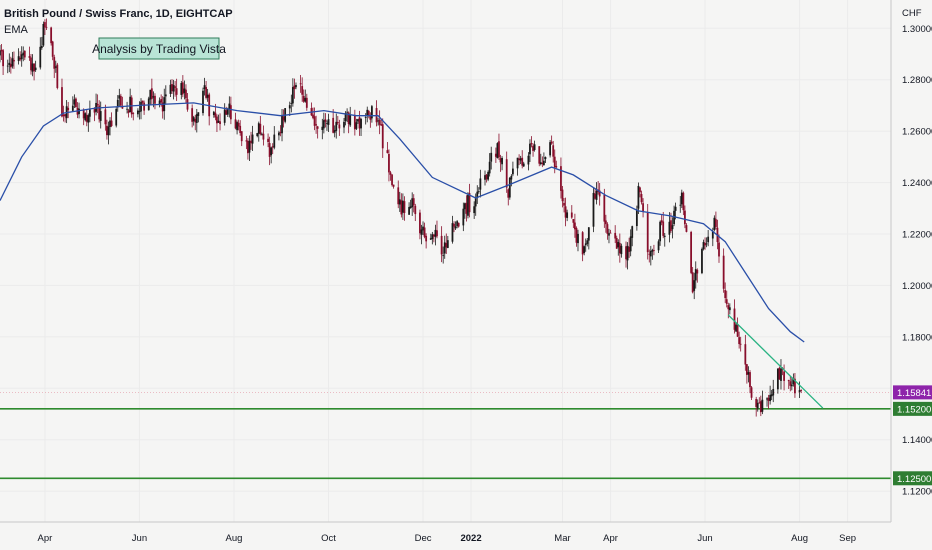 This screenshot has height=550, width=932. Describe the element at coordinates (912, 261) in the screenshot. I see `price-axis` at that location.